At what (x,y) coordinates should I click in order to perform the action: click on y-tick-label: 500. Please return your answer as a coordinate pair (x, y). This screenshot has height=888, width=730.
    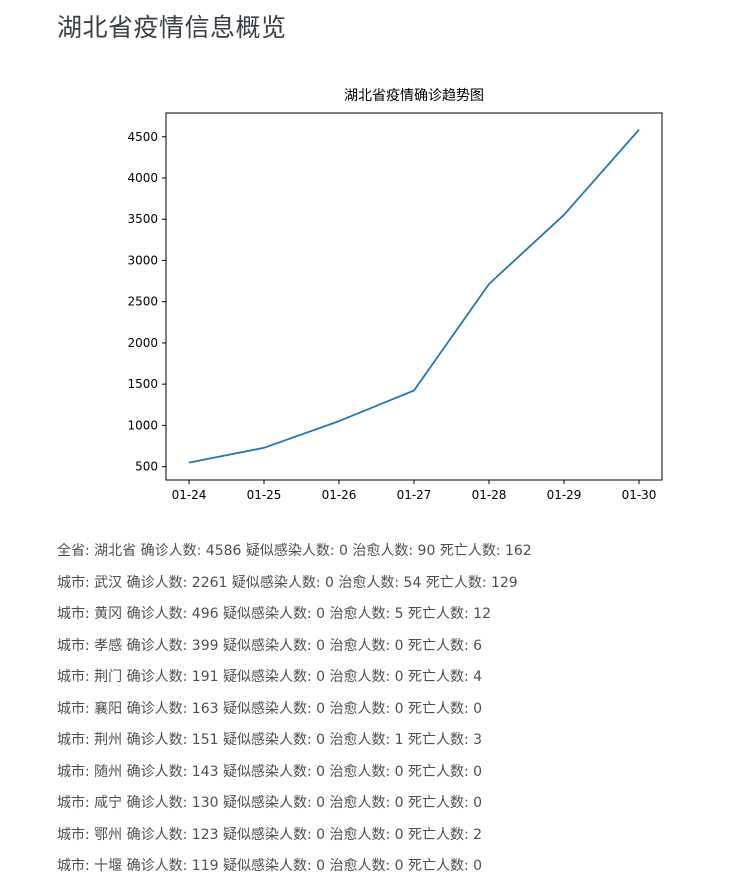
    Looking at the image, I should click on (146, 467).